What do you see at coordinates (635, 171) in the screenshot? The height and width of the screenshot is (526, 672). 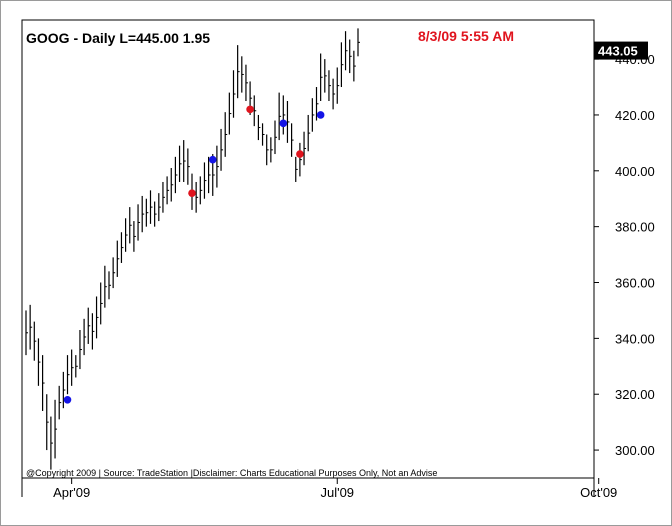 I see `y-tick-label: 400.00` at bounding box center [635, 171].